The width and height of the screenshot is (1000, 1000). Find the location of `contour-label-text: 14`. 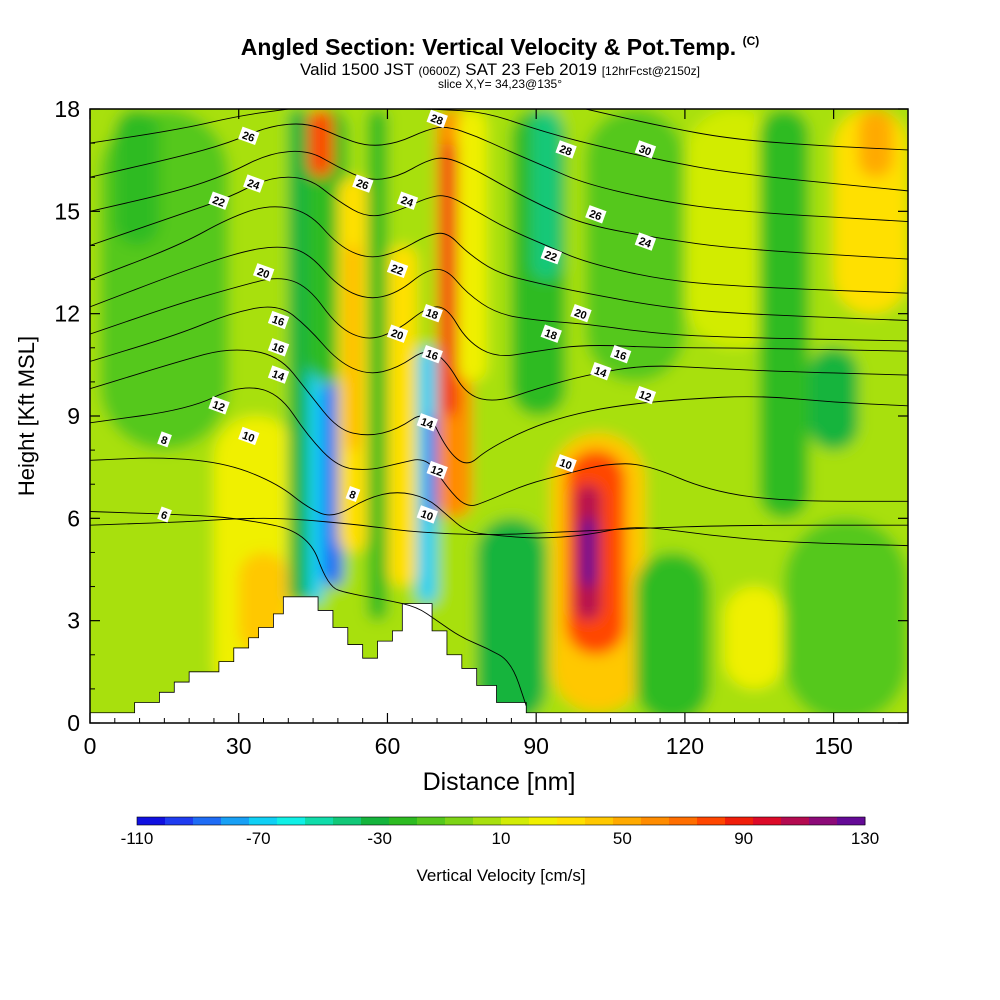

contour-label-text: 14 is located at coordinates (600, 373).